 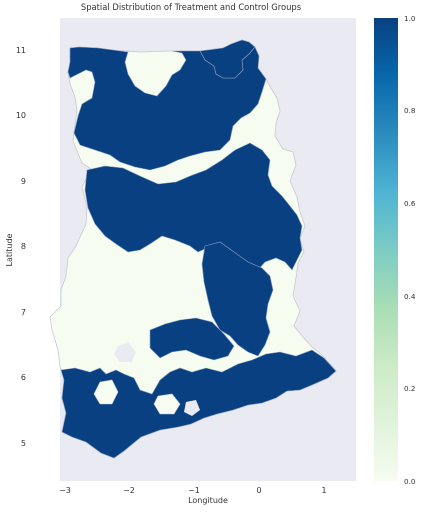 What do you see at coordinates (258, 490) in the screenshot?
I see `x-tick-label: 0` at bounding box center [258, 490].